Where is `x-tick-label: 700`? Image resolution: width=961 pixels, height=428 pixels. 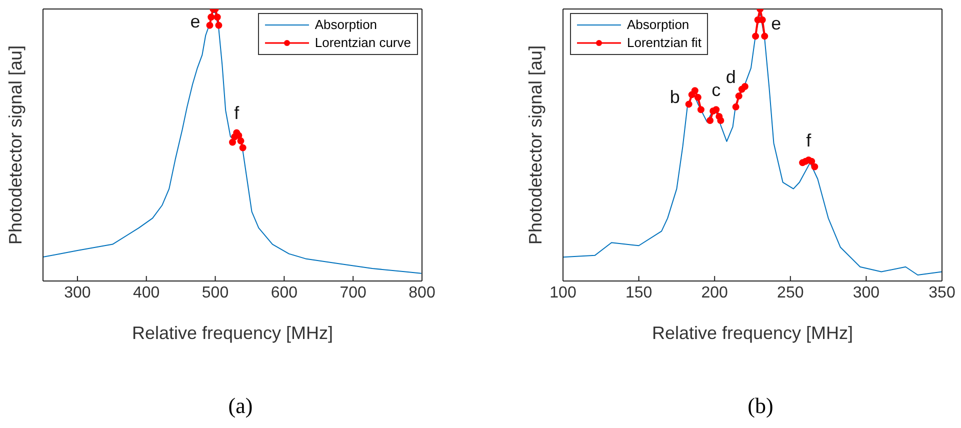
x-tick-label: 700 is located at coordinates (353, 293).